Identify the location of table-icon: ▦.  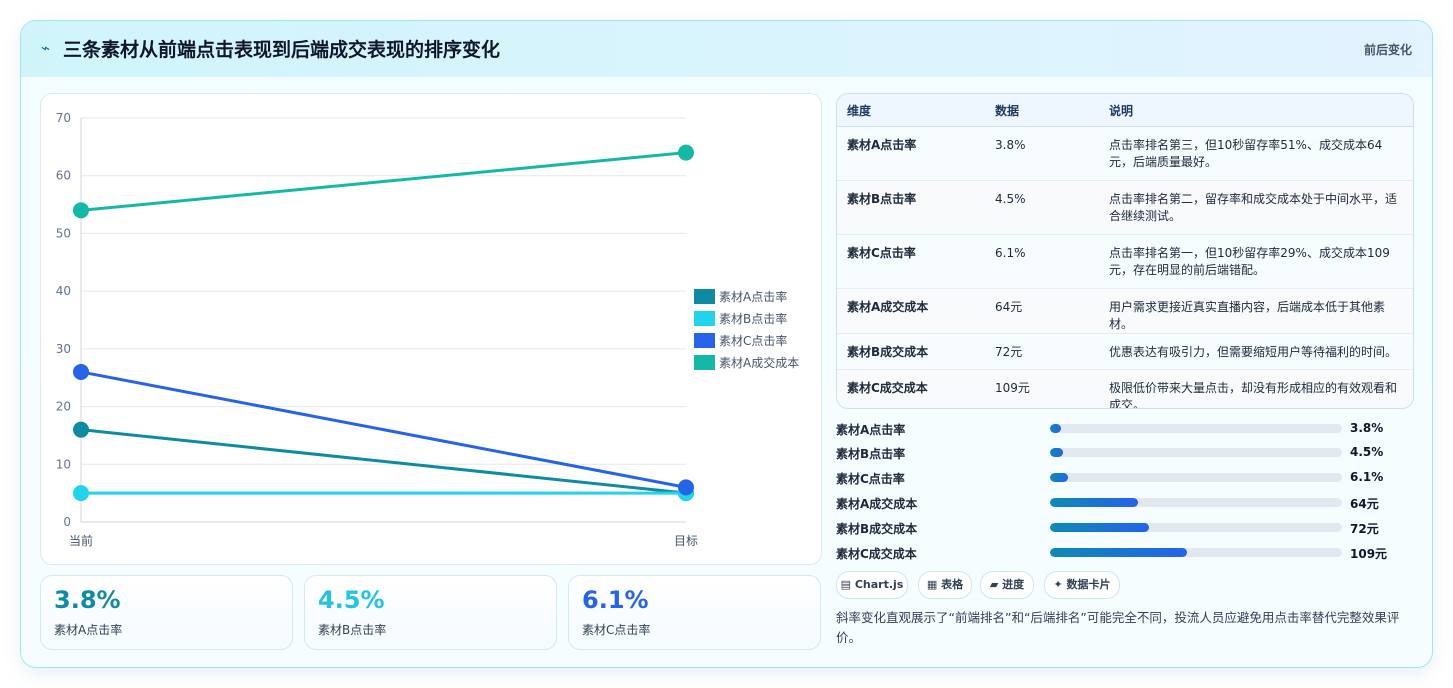
(932, 584).